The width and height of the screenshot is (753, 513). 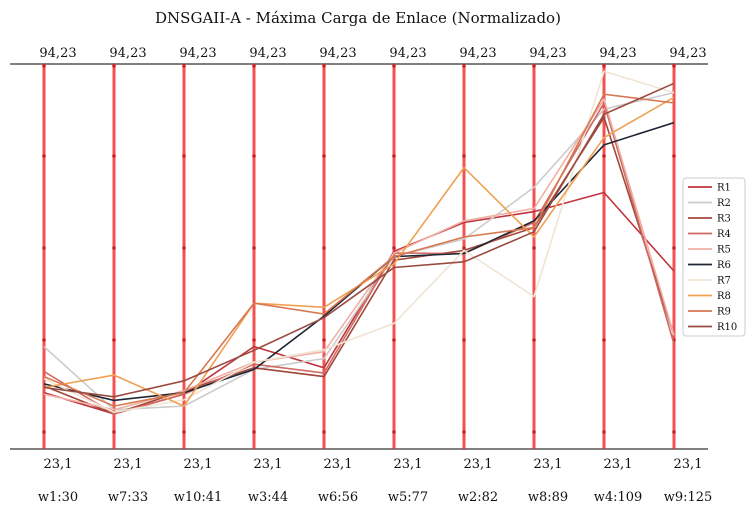 What do you see at coordinates (478, 497) in the screenshot?
I see `axis-name-label: w2:82` at bounding box center [478, 497].